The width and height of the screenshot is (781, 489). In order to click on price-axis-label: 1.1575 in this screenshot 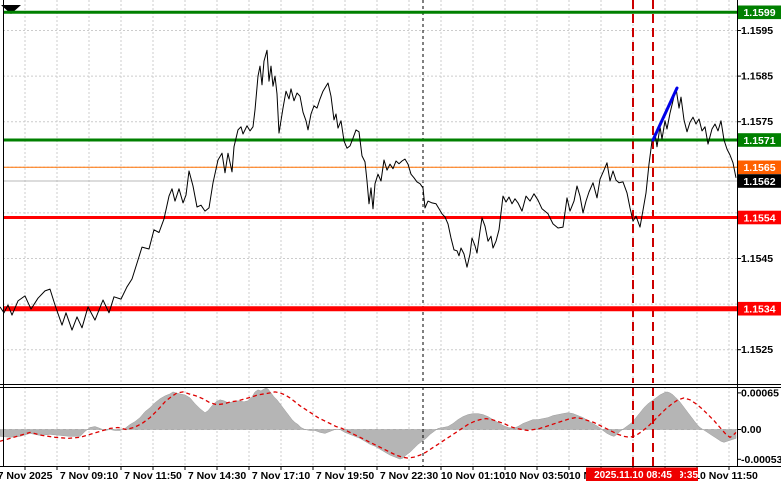, I will do `click(757, 122)`.